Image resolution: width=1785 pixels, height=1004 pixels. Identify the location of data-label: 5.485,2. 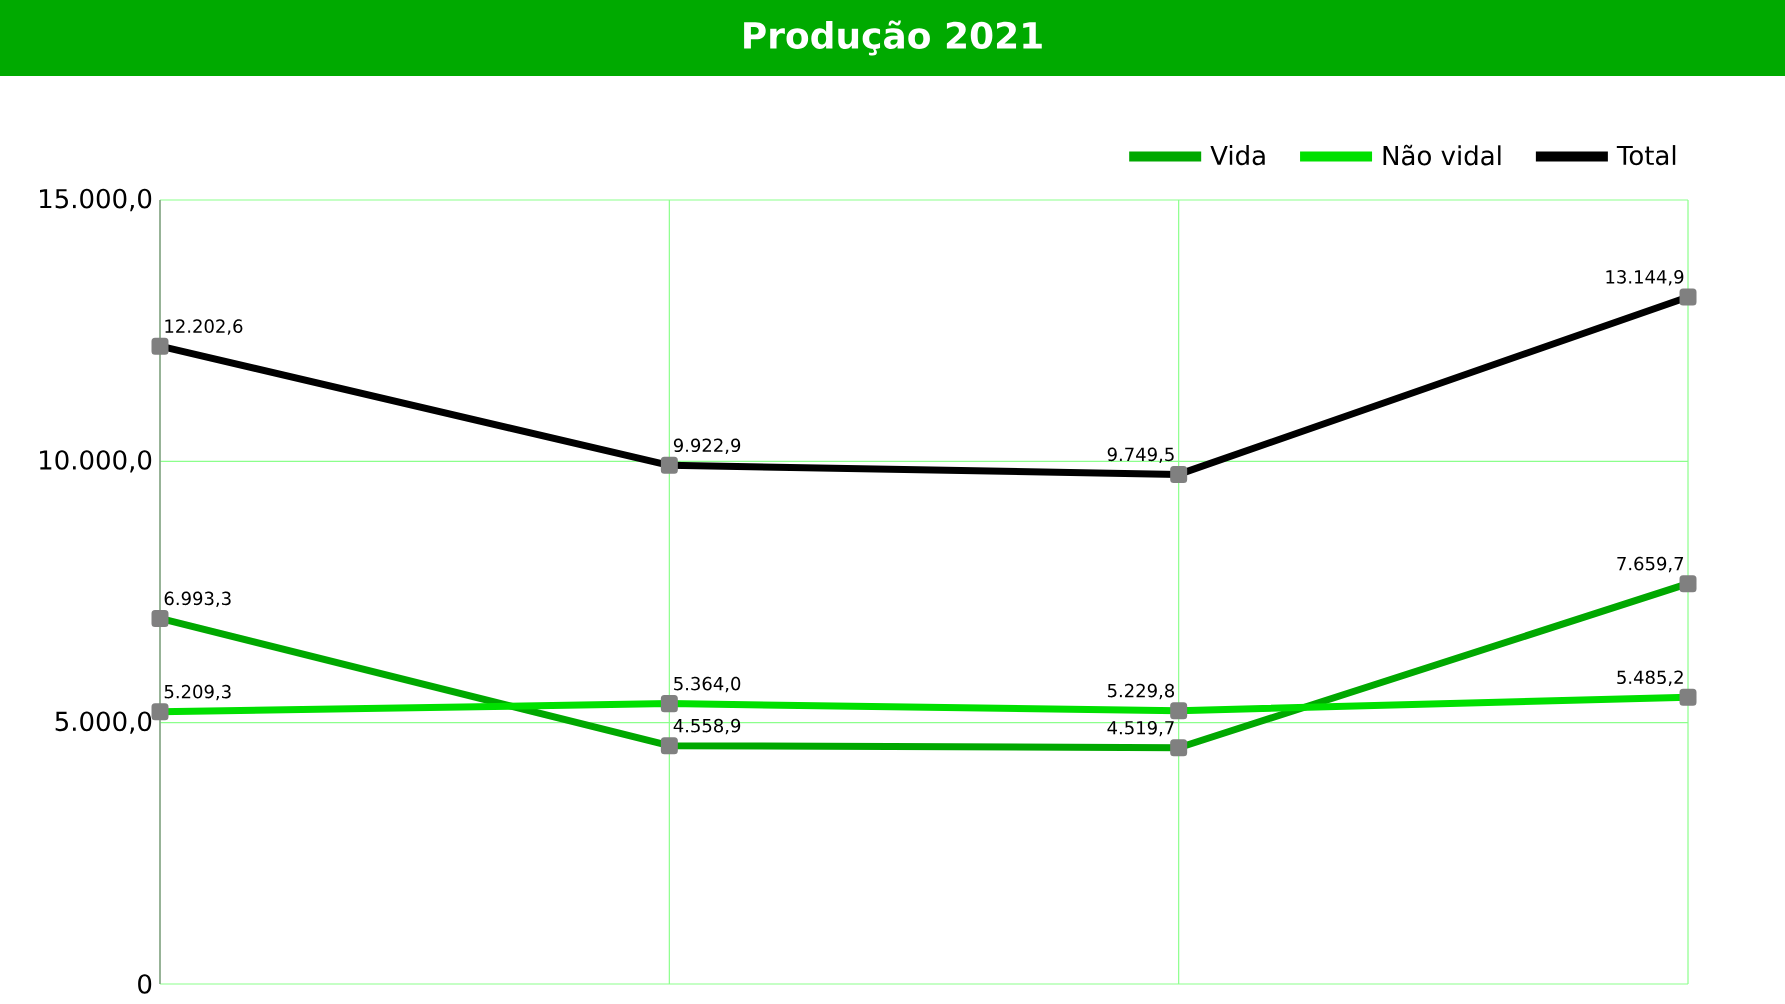
(1650, 678).